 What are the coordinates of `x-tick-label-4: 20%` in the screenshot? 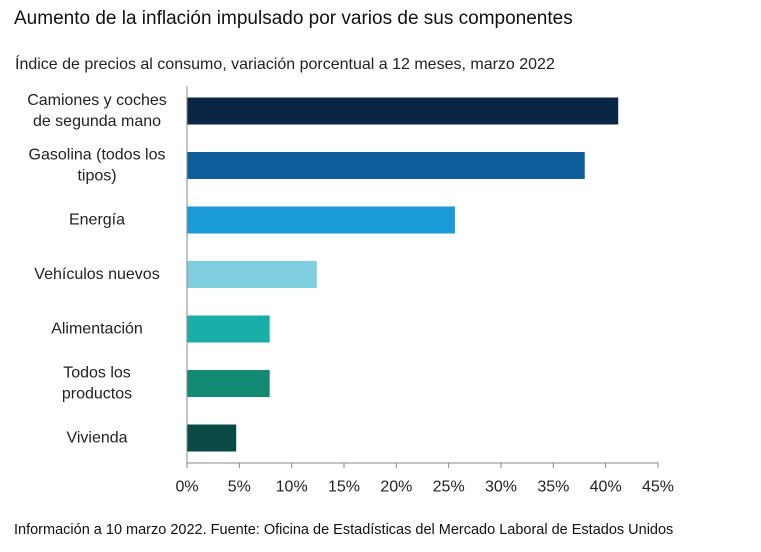 It's located at (396, 487).